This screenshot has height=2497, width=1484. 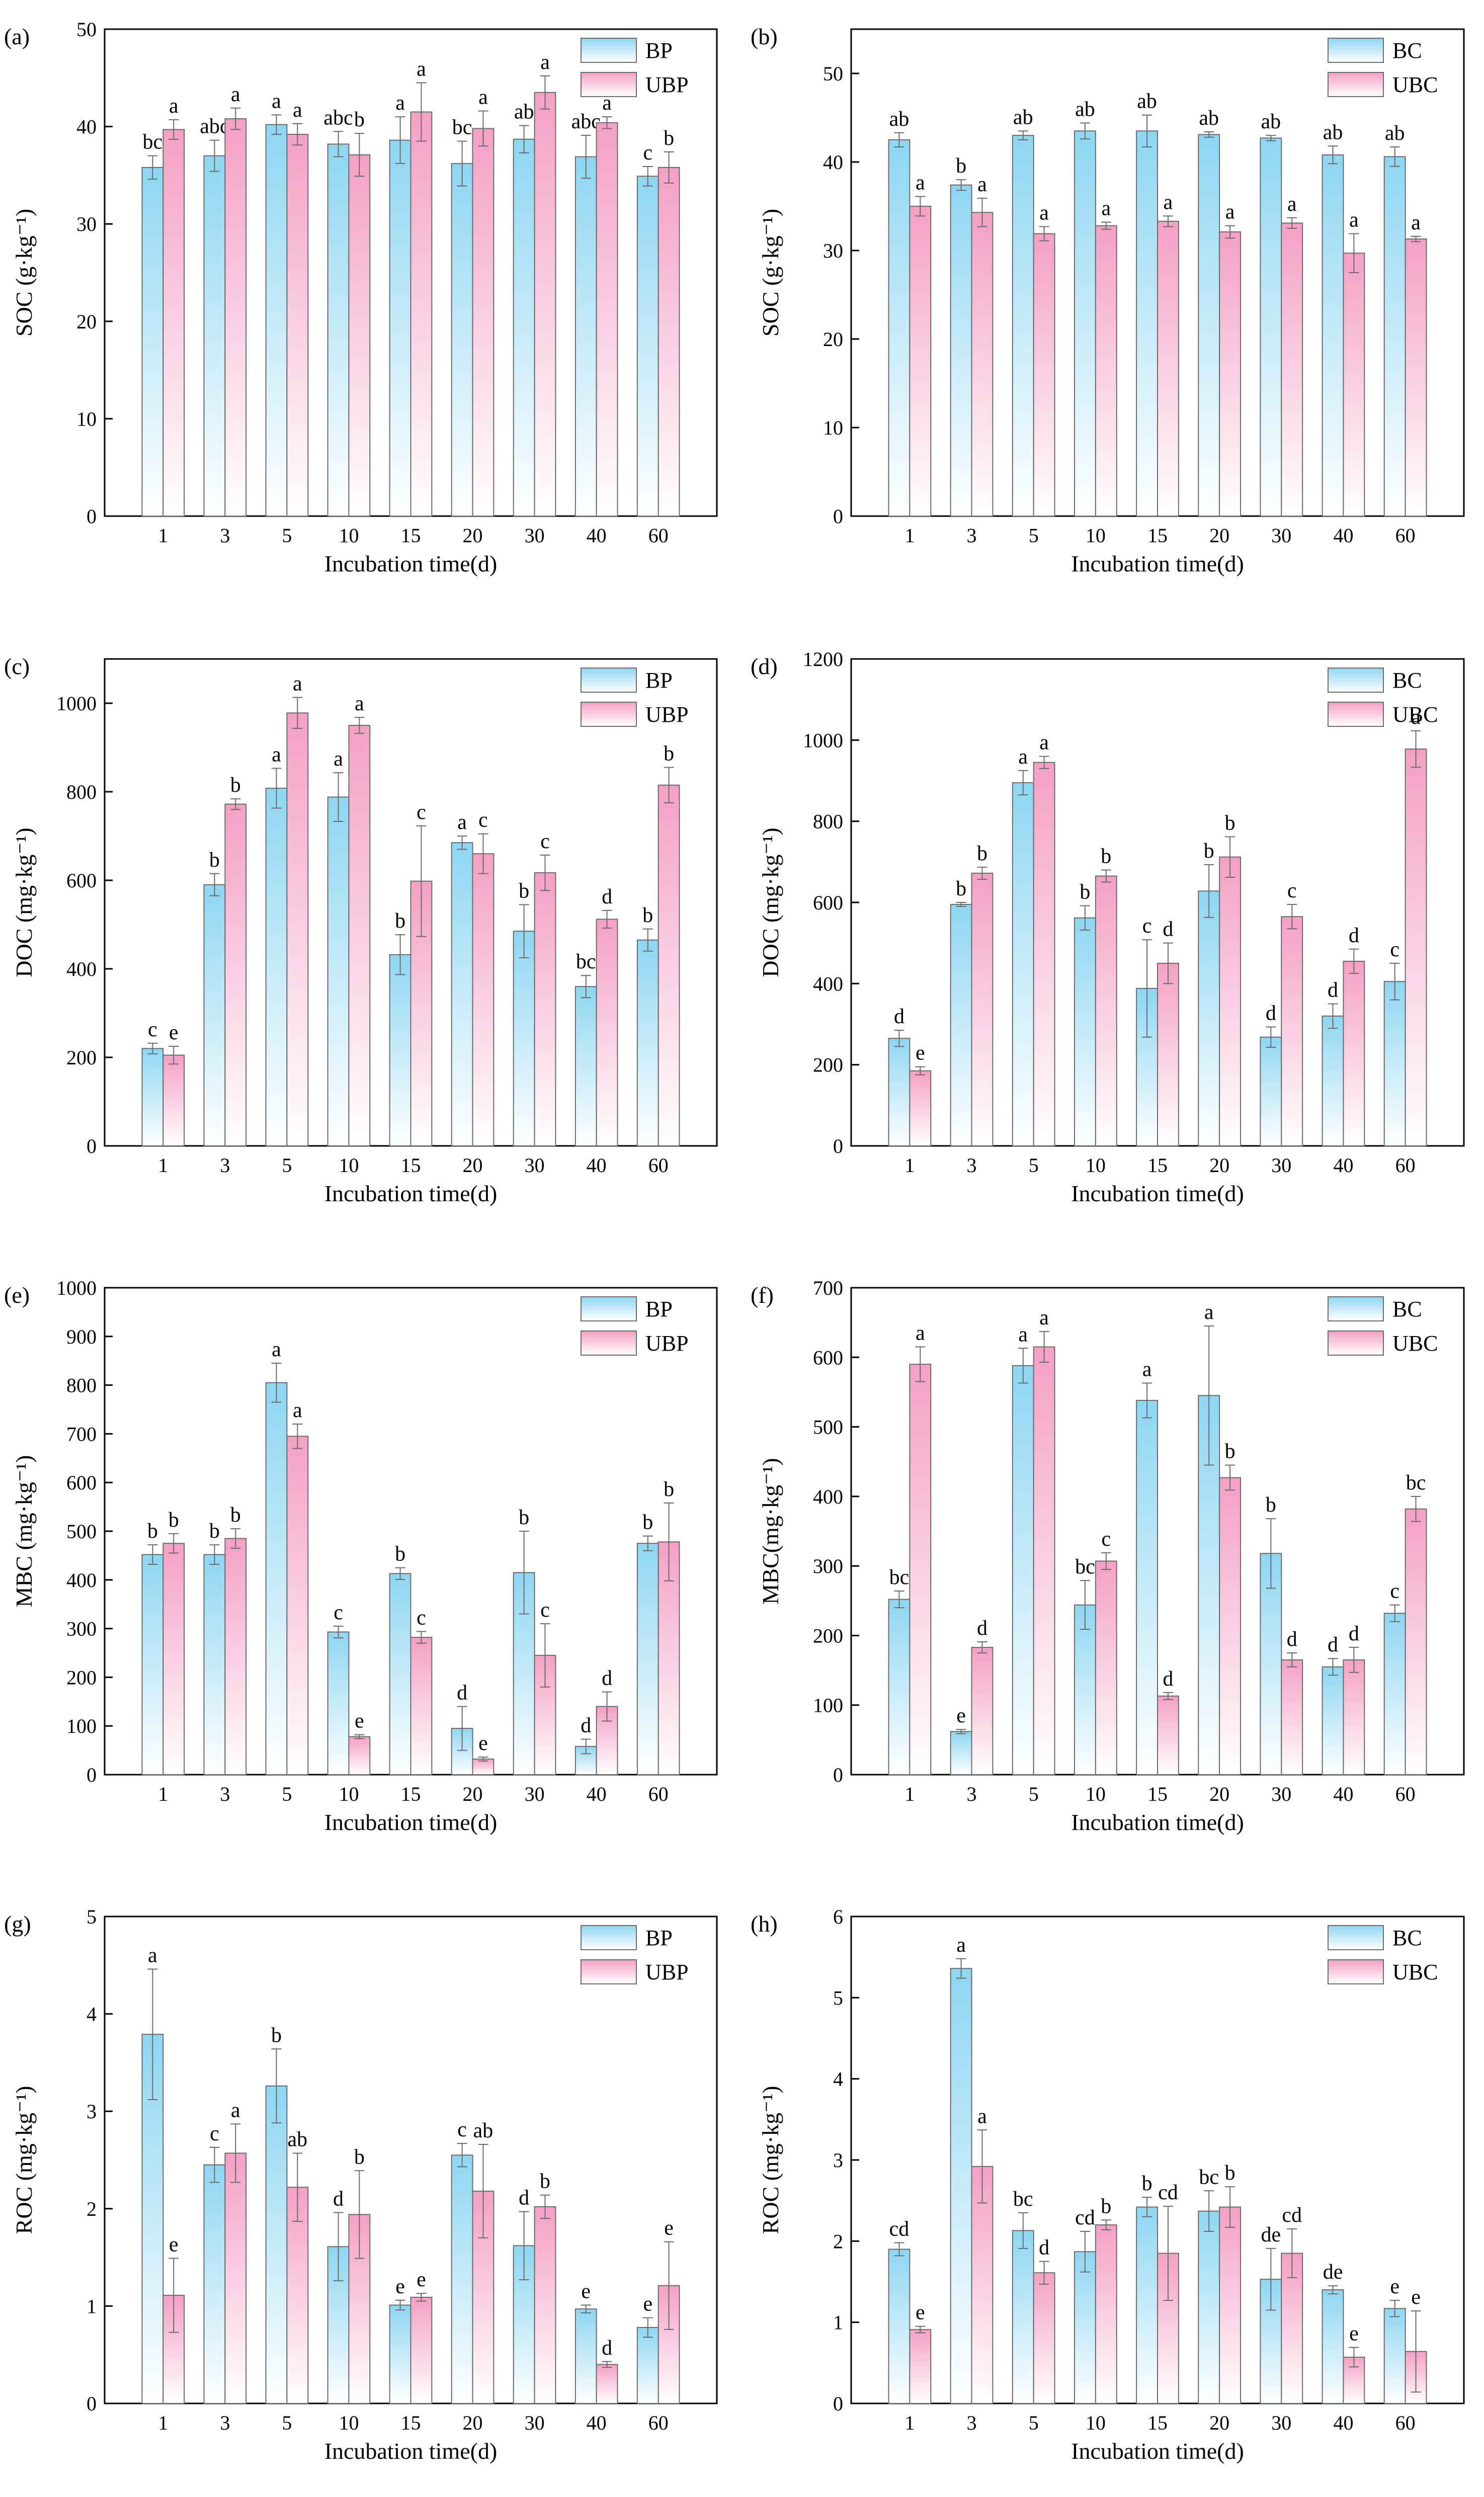 What do you see at coordinates (92, 2306) in the screenshot?
I see `y-tick-label: 1` at bounding box center [92, 2306].